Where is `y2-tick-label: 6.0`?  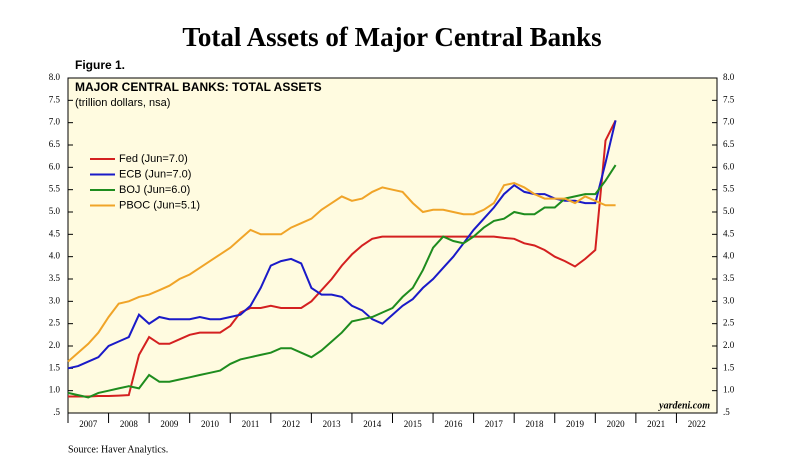
y2-tick-label: 6.0 is located at coordinates (729, 166).